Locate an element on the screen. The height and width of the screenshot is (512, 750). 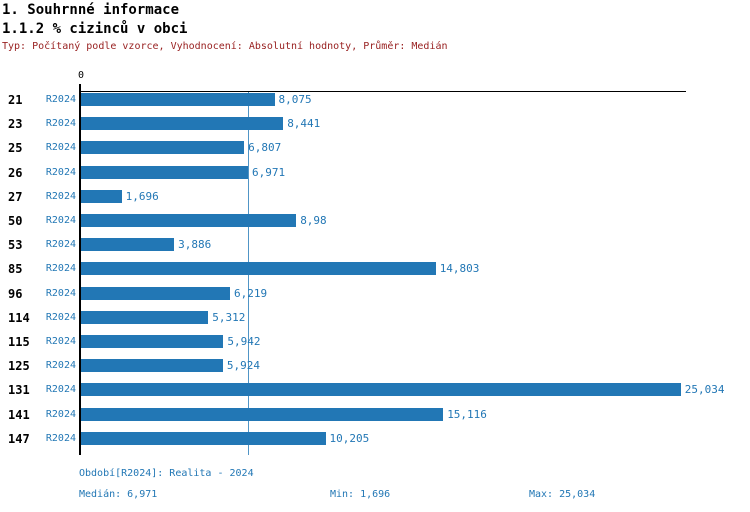
chart-row: 85 R2024 14,803 is located at coordinates (375, 269).